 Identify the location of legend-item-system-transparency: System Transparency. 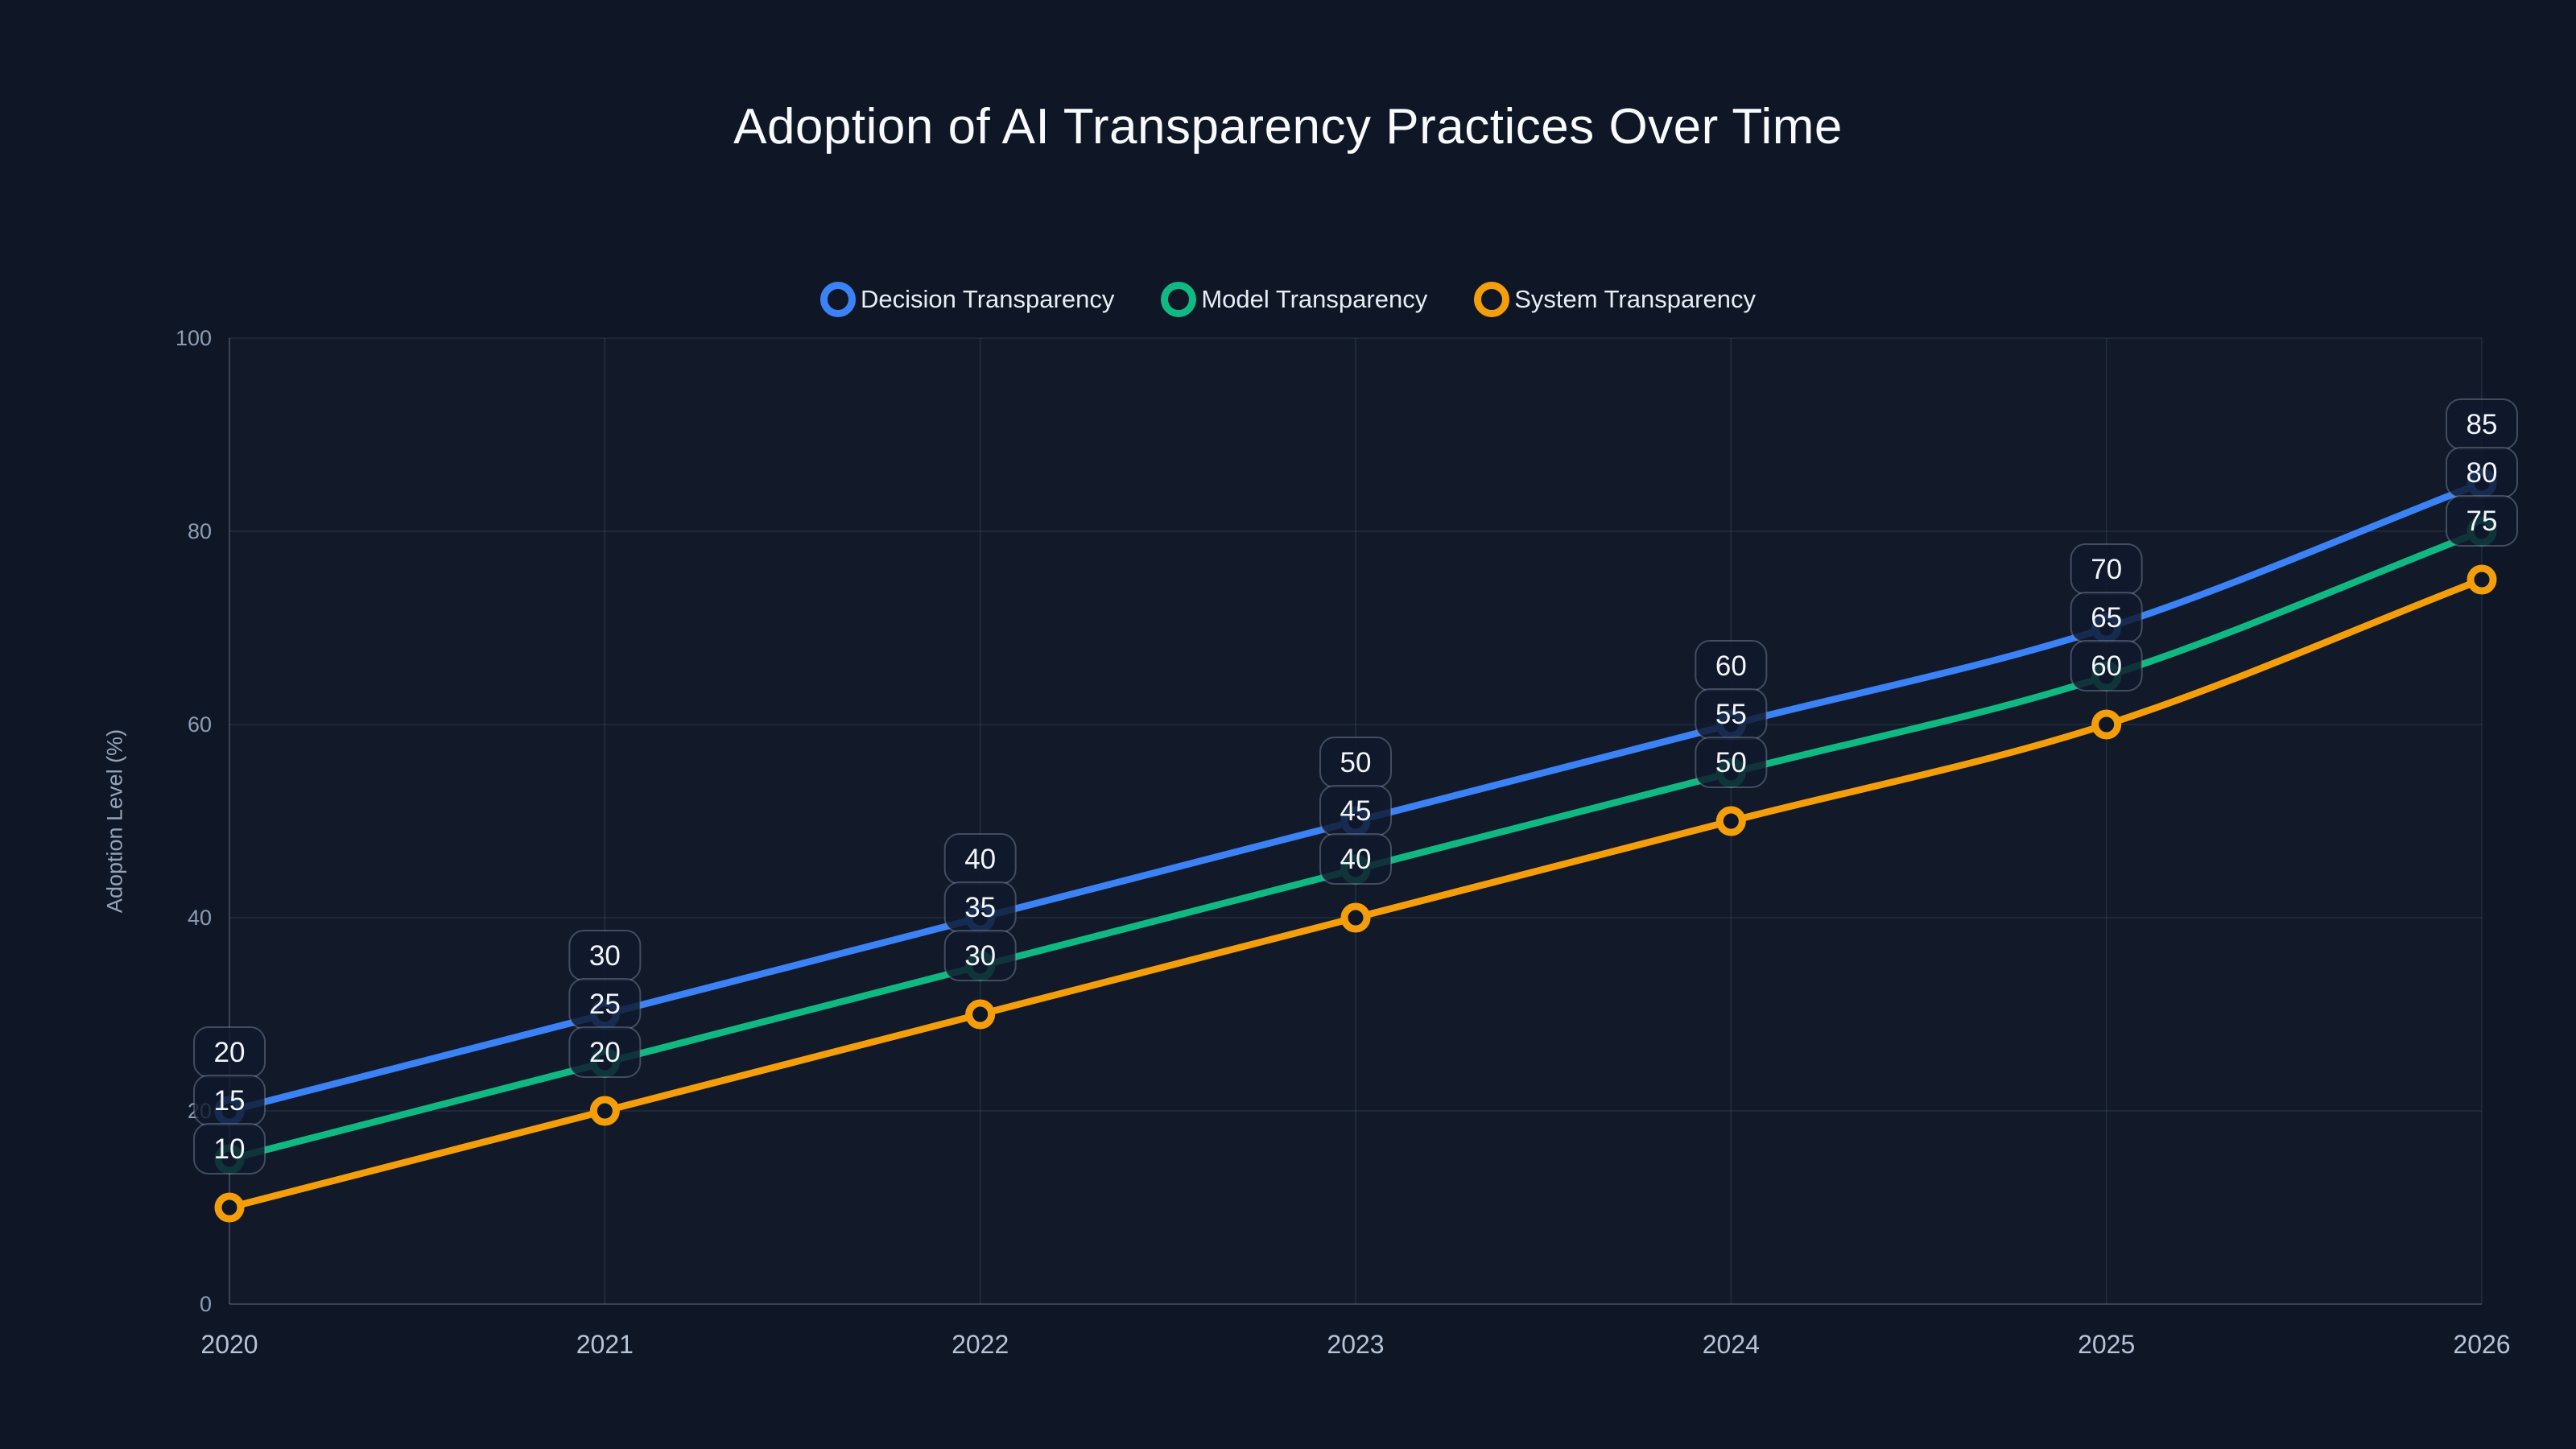
(1615, 299).